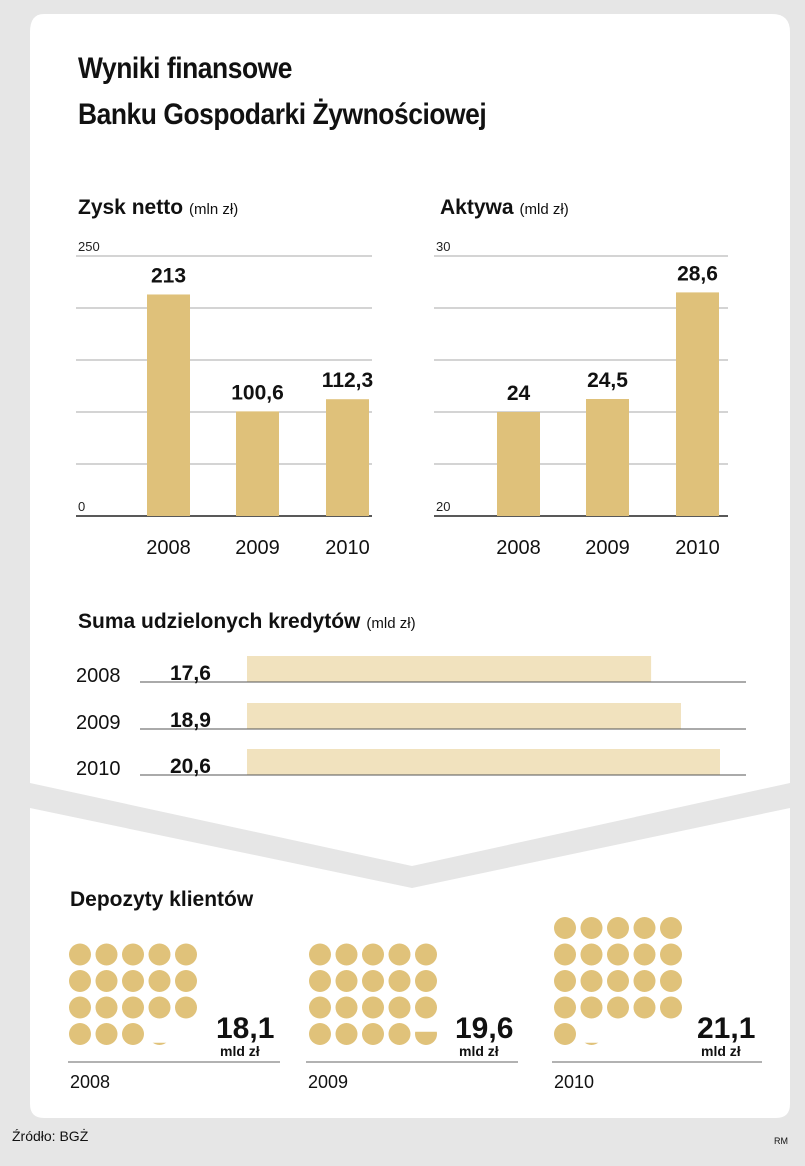 The width and height of the screenshot is (805, 1166). Describe the element at coordinates (347, 380) in the screenshot. I see `profit-value-label: 112,3` at that location.